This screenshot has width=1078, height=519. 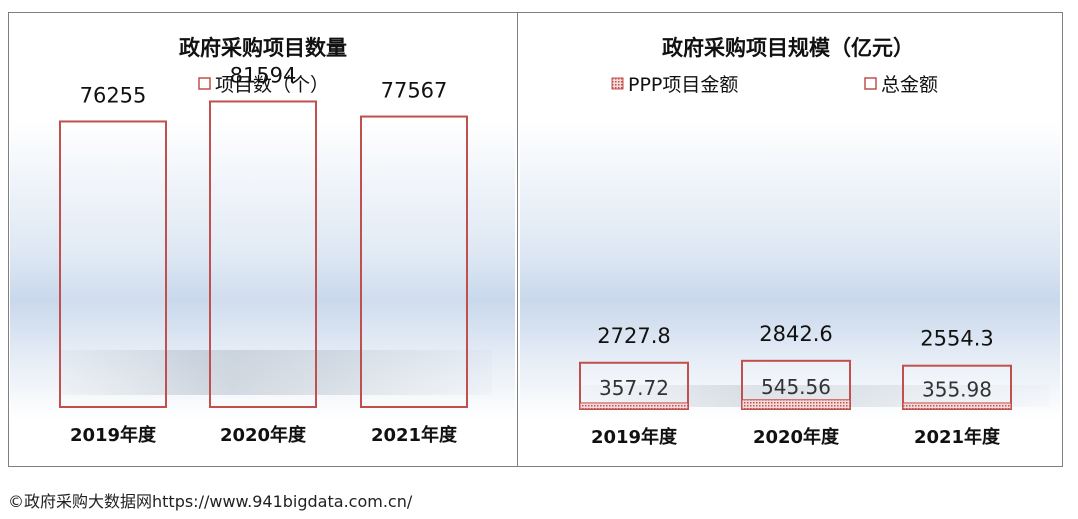 I want to click on bar-count-2020年度, so click(x=263, y=254).